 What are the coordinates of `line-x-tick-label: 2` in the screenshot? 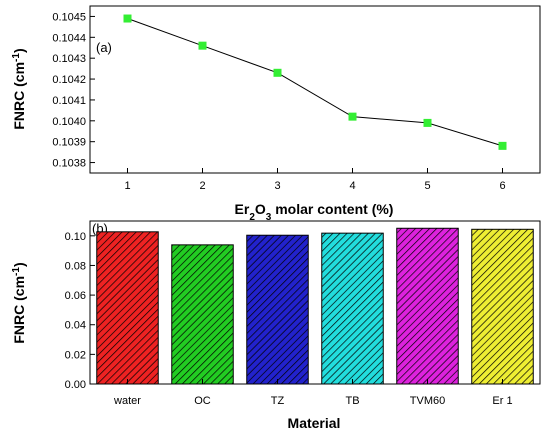 It's located at (202, 186).